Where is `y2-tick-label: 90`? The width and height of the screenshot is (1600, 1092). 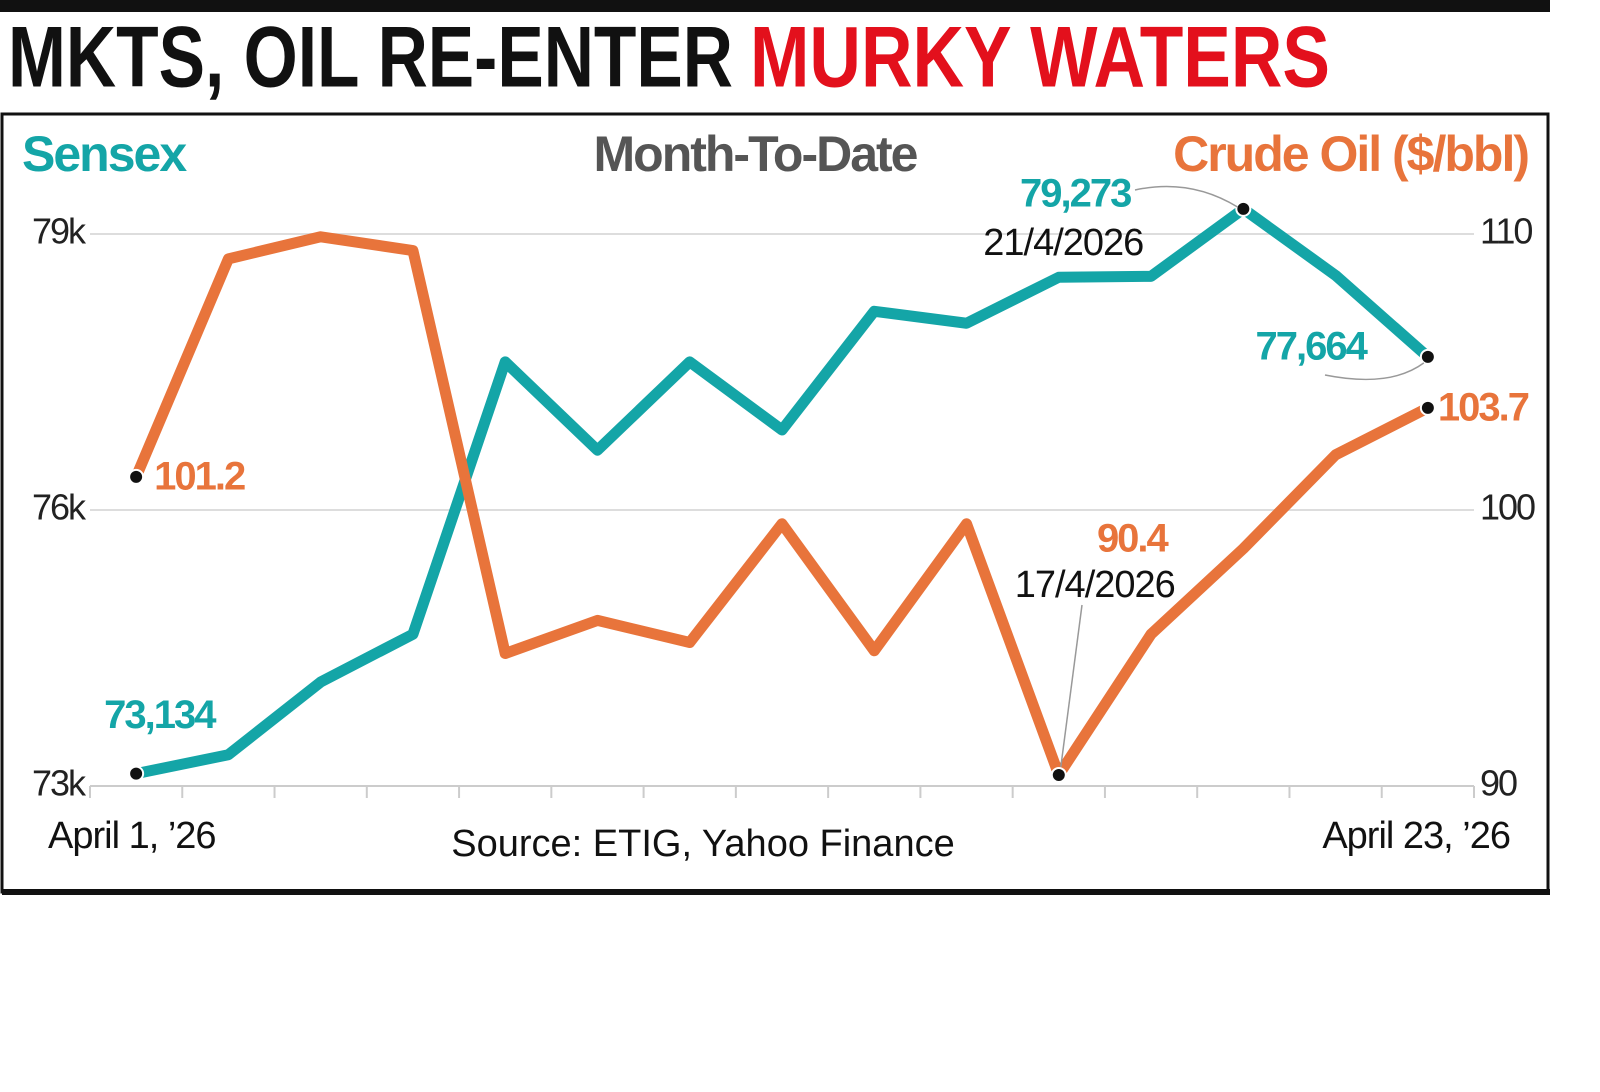 y2-tick-label: 90 is located at coordinates (1498, 783).